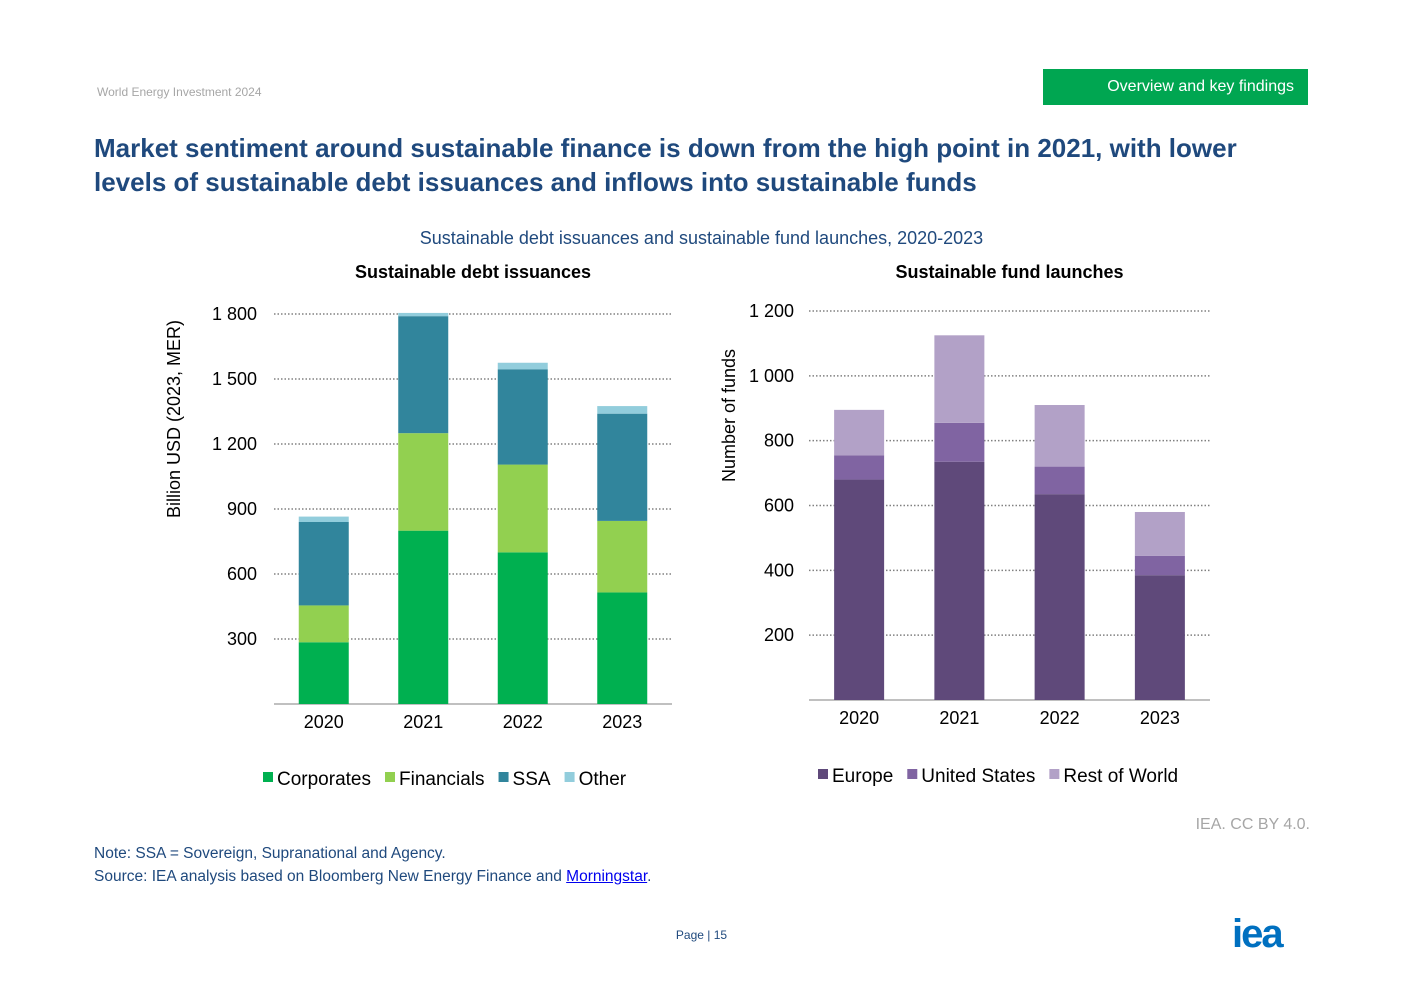 The image size is (1403, 992). Describe the element at coordinates (771, 376) in the screenshot. I see `chart-1-y-tick-label: 1 000` at that location.